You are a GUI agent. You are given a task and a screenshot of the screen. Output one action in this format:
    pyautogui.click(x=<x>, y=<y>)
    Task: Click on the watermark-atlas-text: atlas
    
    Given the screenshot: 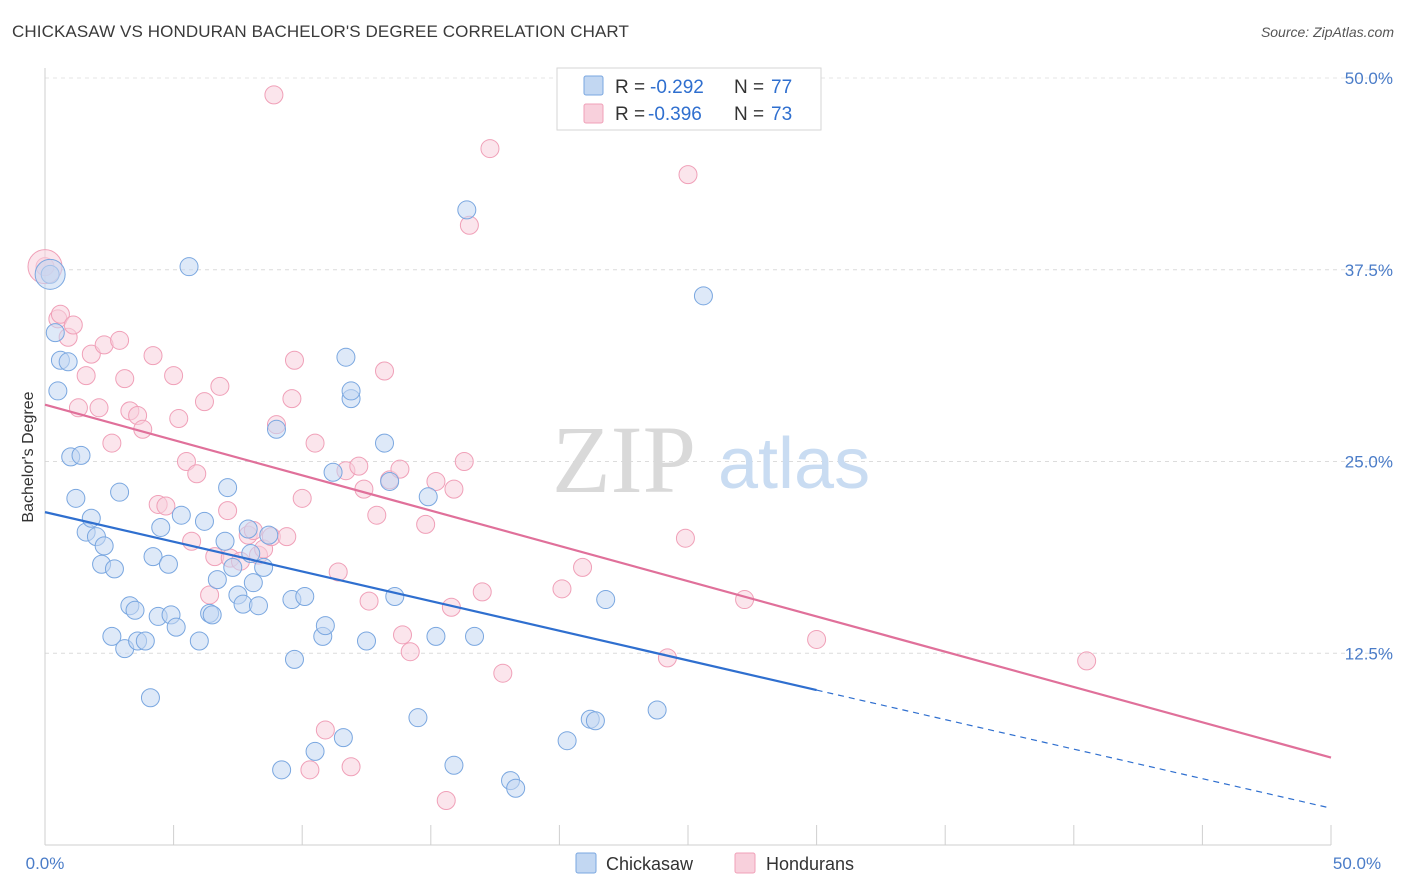 What is the action you would take?
    pyautogui.click(x=794, y=464)
    